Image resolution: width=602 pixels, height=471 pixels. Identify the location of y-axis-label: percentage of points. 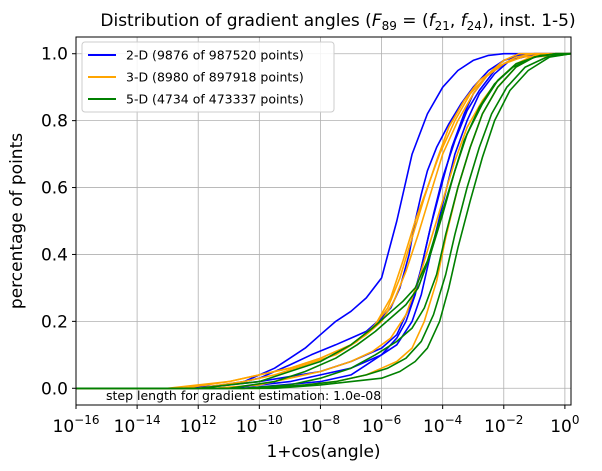
(17, 221).